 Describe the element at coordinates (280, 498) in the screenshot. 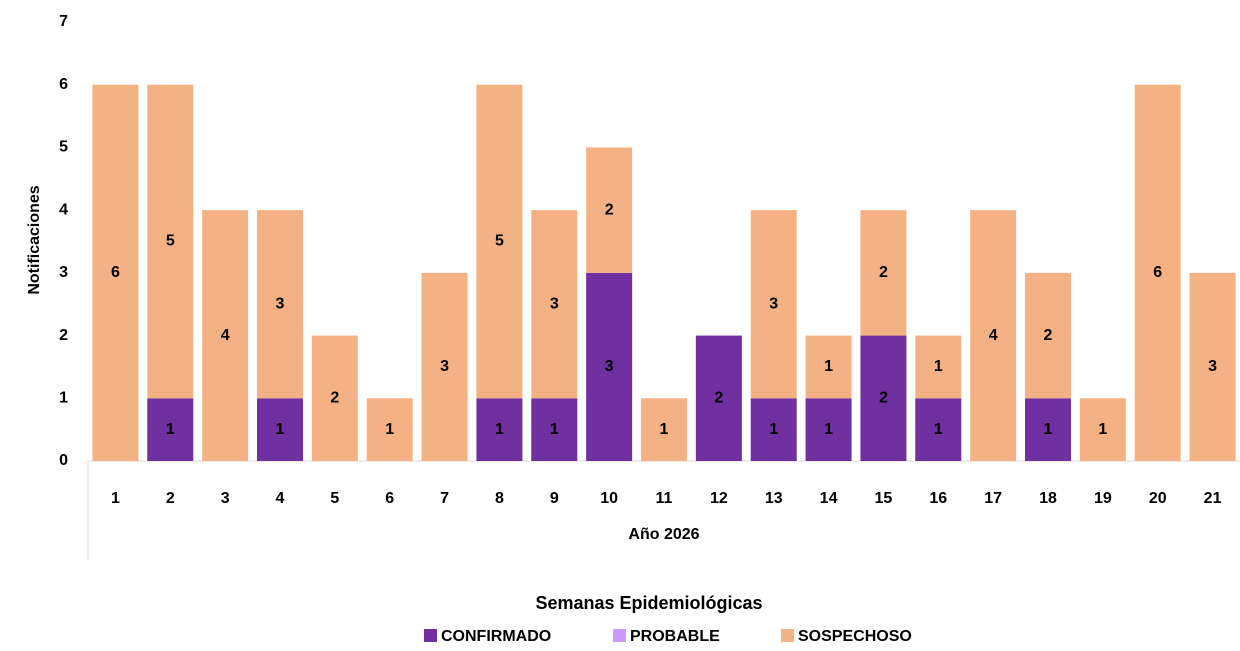

I see `x-tick-label: 4` at that location.